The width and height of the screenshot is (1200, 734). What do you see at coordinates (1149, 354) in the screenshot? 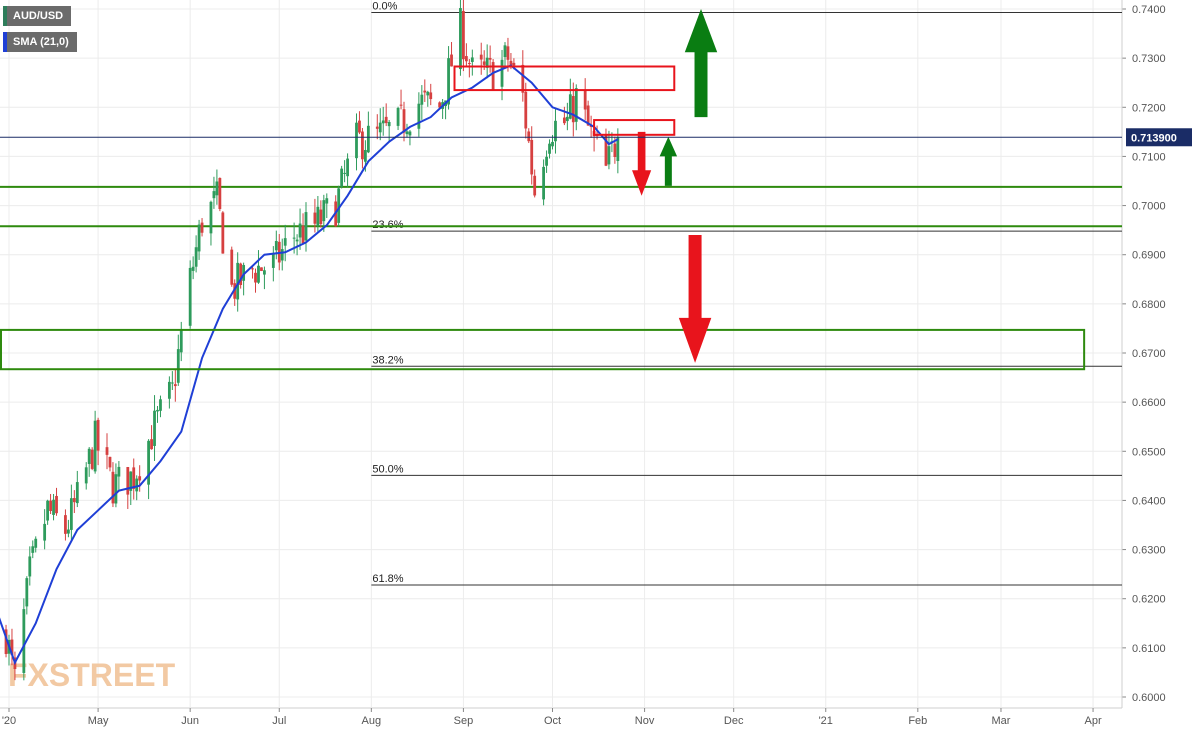
I see `y-tick-label: 0.6700` at bounding box center [1149, 354].